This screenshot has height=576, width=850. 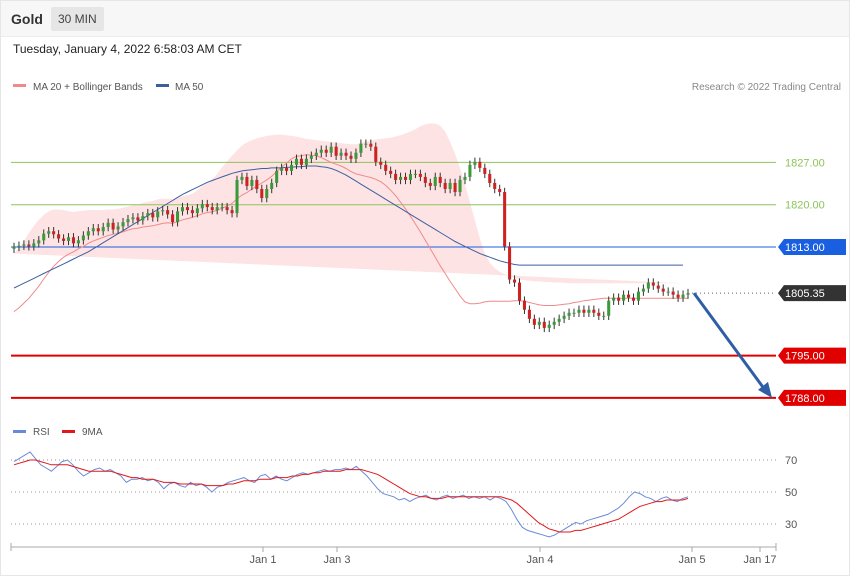 What do you see at coordinates (805, 357) in the screenshot?
I see `level-label-support1: 1795.00` at bounding box center [805, 357].